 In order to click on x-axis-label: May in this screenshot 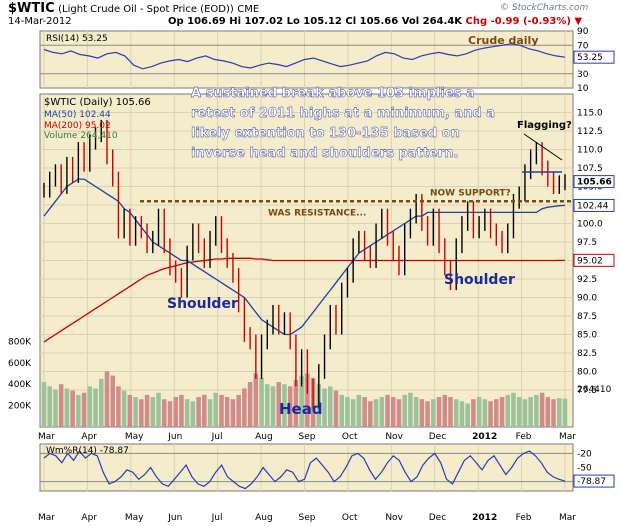, I will do `click(134, 437)`.